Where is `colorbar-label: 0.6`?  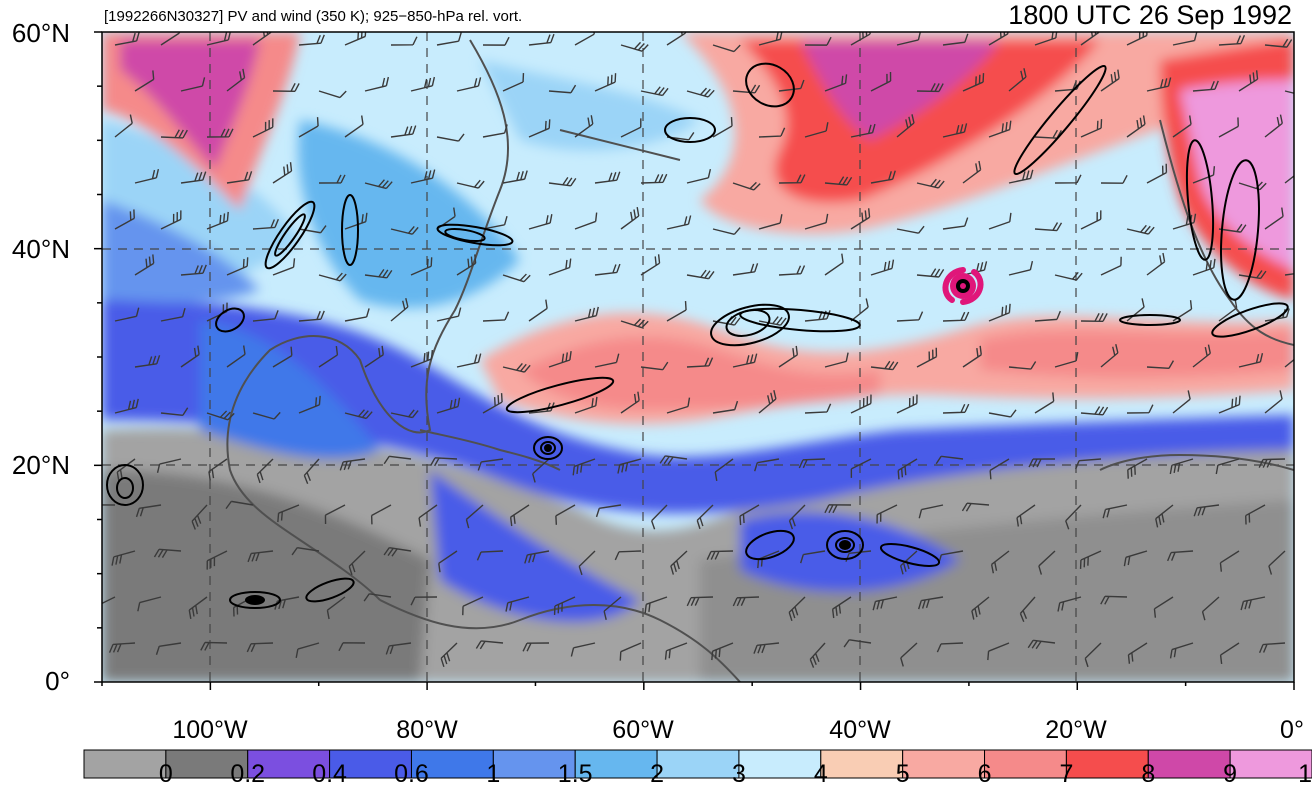 colorbar-label: 0.6 is located at coordinates (411, 774).